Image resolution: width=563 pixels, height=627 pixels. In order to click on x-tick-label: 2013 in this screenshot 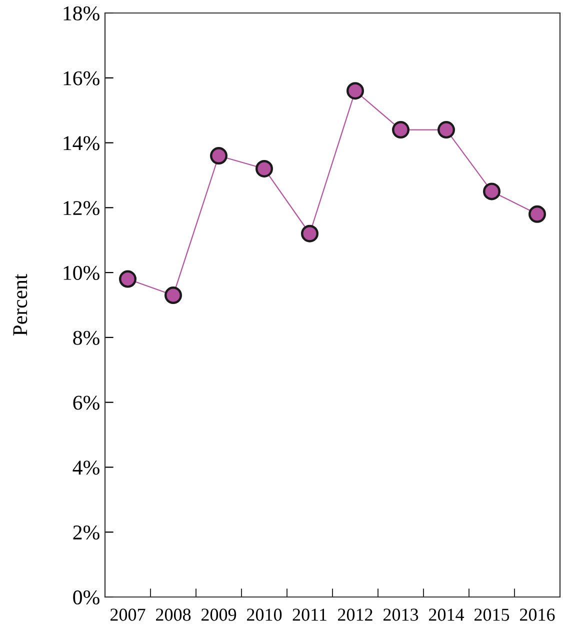, I will do `click(400, 614)`.